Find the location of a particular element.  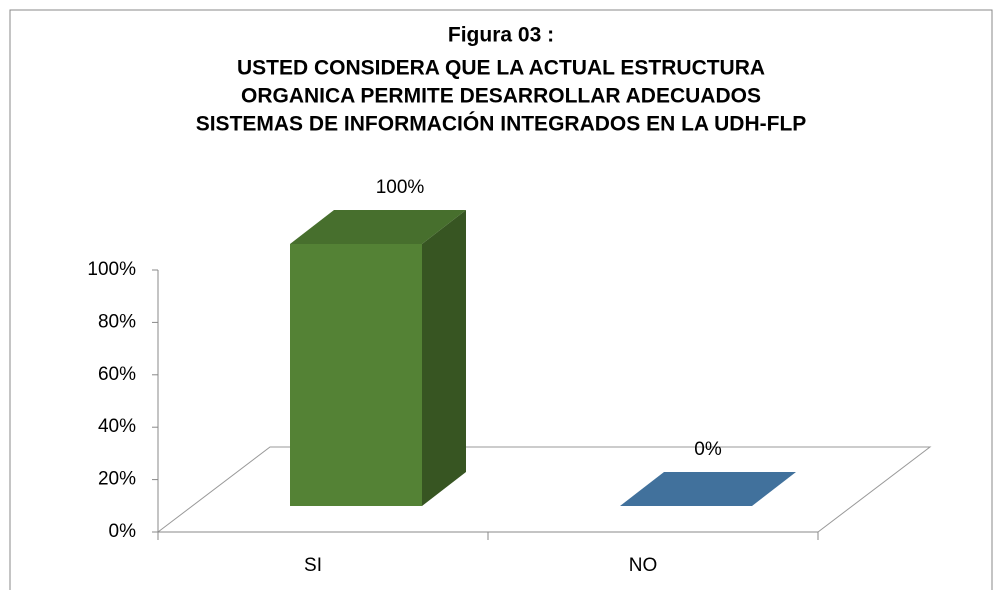

x-tick-label: NO is located at coordinates (643, 565).